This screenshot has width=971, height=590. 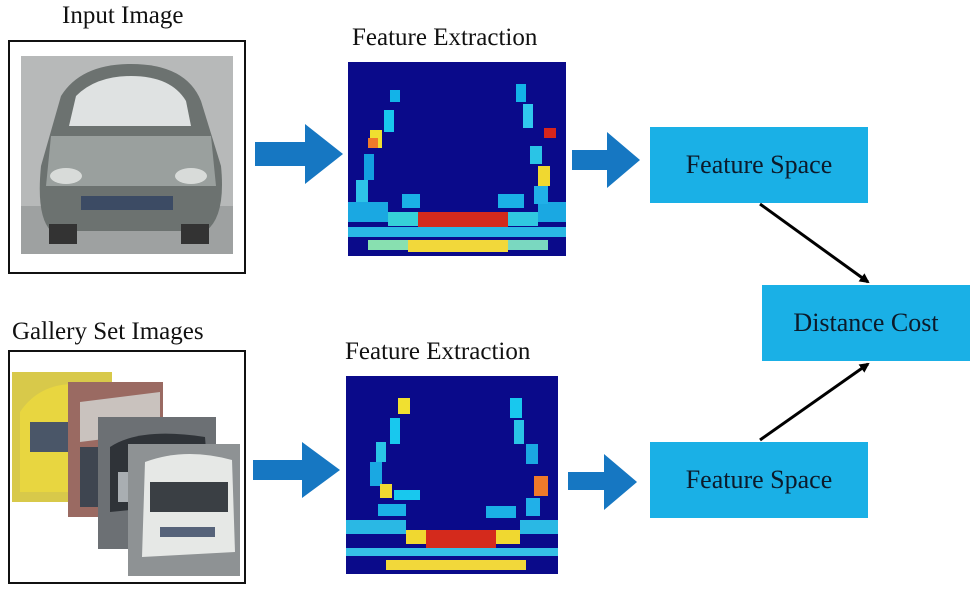 I want to click on block-arrow-extraction-to-space-top, so click(x=606, y=160).